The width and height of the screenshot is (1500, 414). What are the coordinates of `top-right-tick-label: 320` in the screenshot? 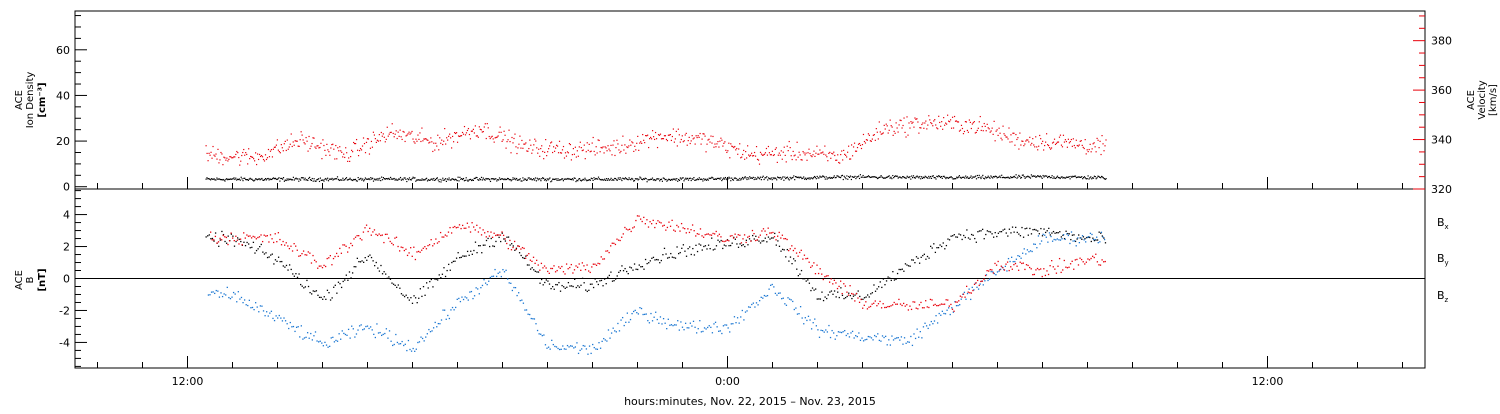 It's located at (1441, 189).